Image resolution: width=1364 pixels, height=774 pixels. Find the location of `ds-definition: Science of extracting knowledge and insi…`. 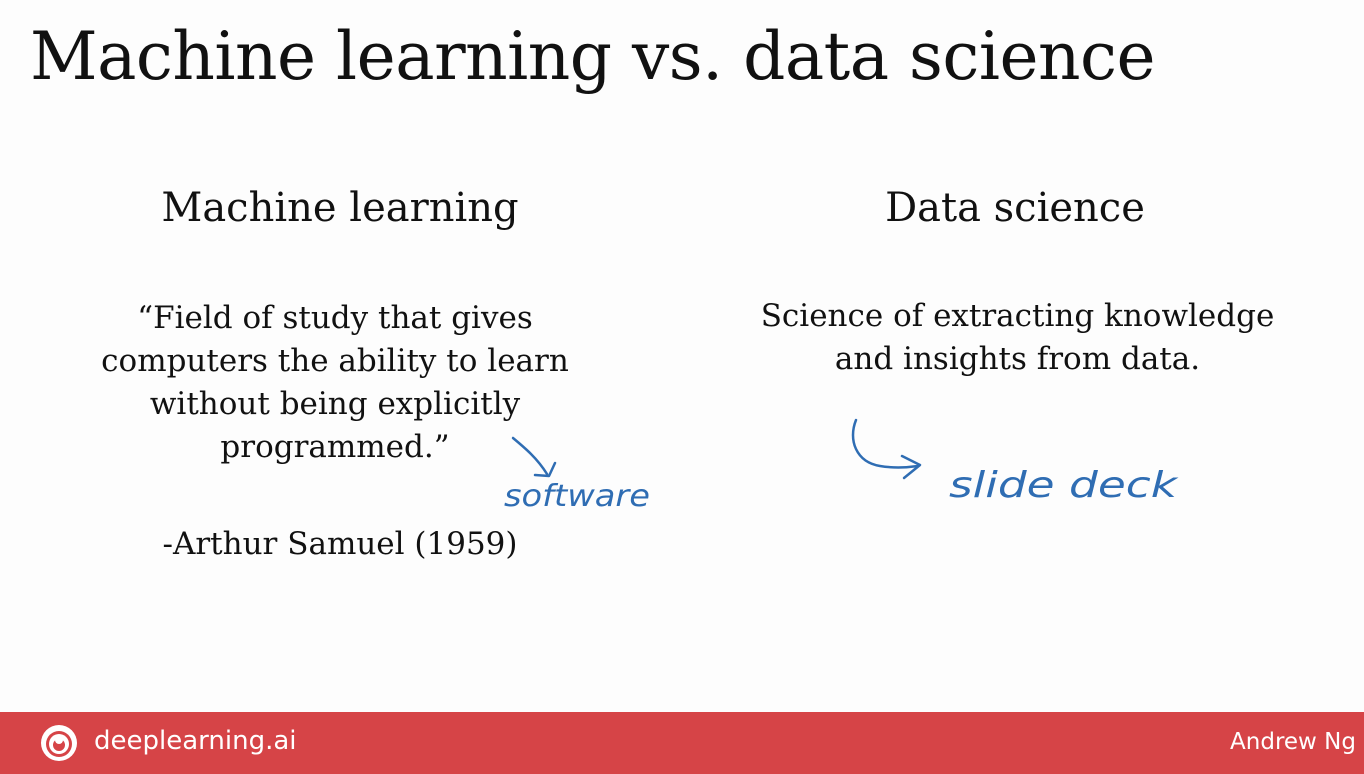

ds-definition: Science of extracting knowledge and insi… is located at coordinates (1017, 338).